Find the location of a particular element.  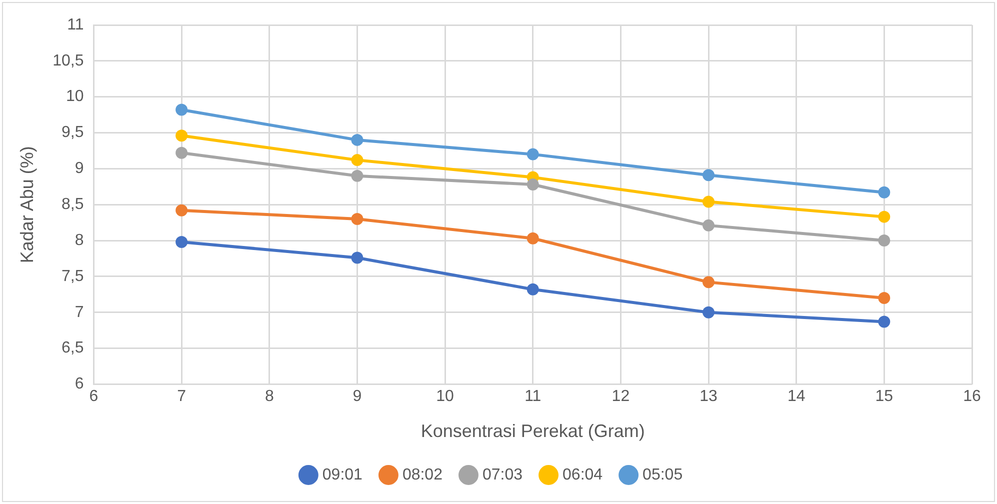

x-tick-label: 12 is located at coordinates (621, 397).